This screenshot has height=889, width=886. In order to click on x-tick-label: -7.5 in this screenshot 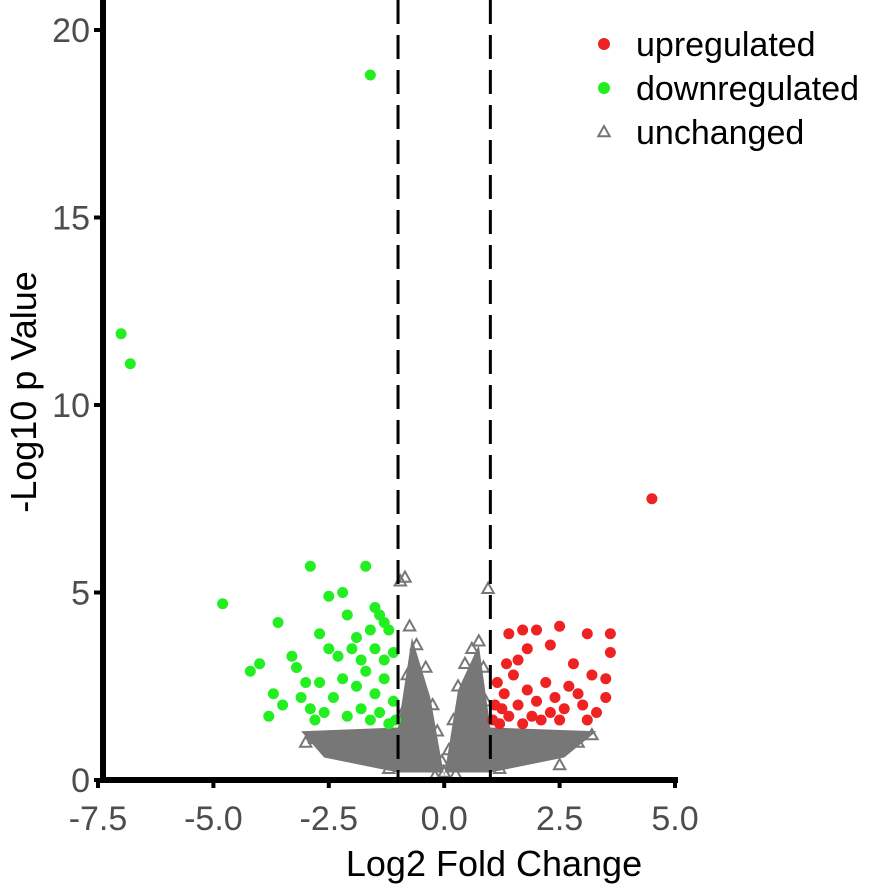, I will do `click(98, 819)`.